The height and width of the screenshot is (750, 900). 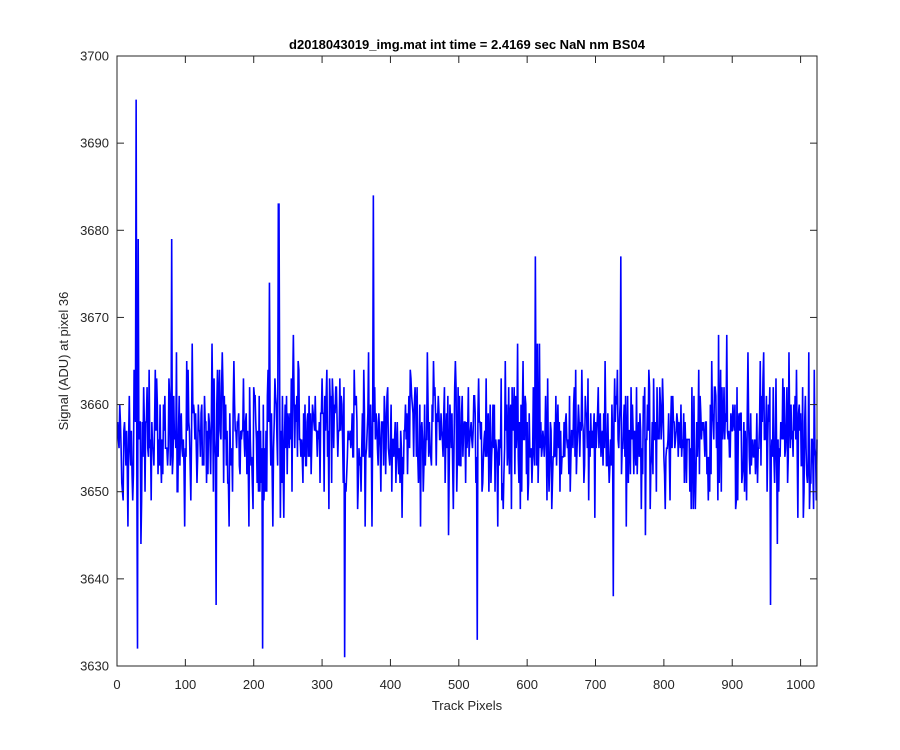 I want to click on x-tick-label: 700, so click(x=596, y=684).